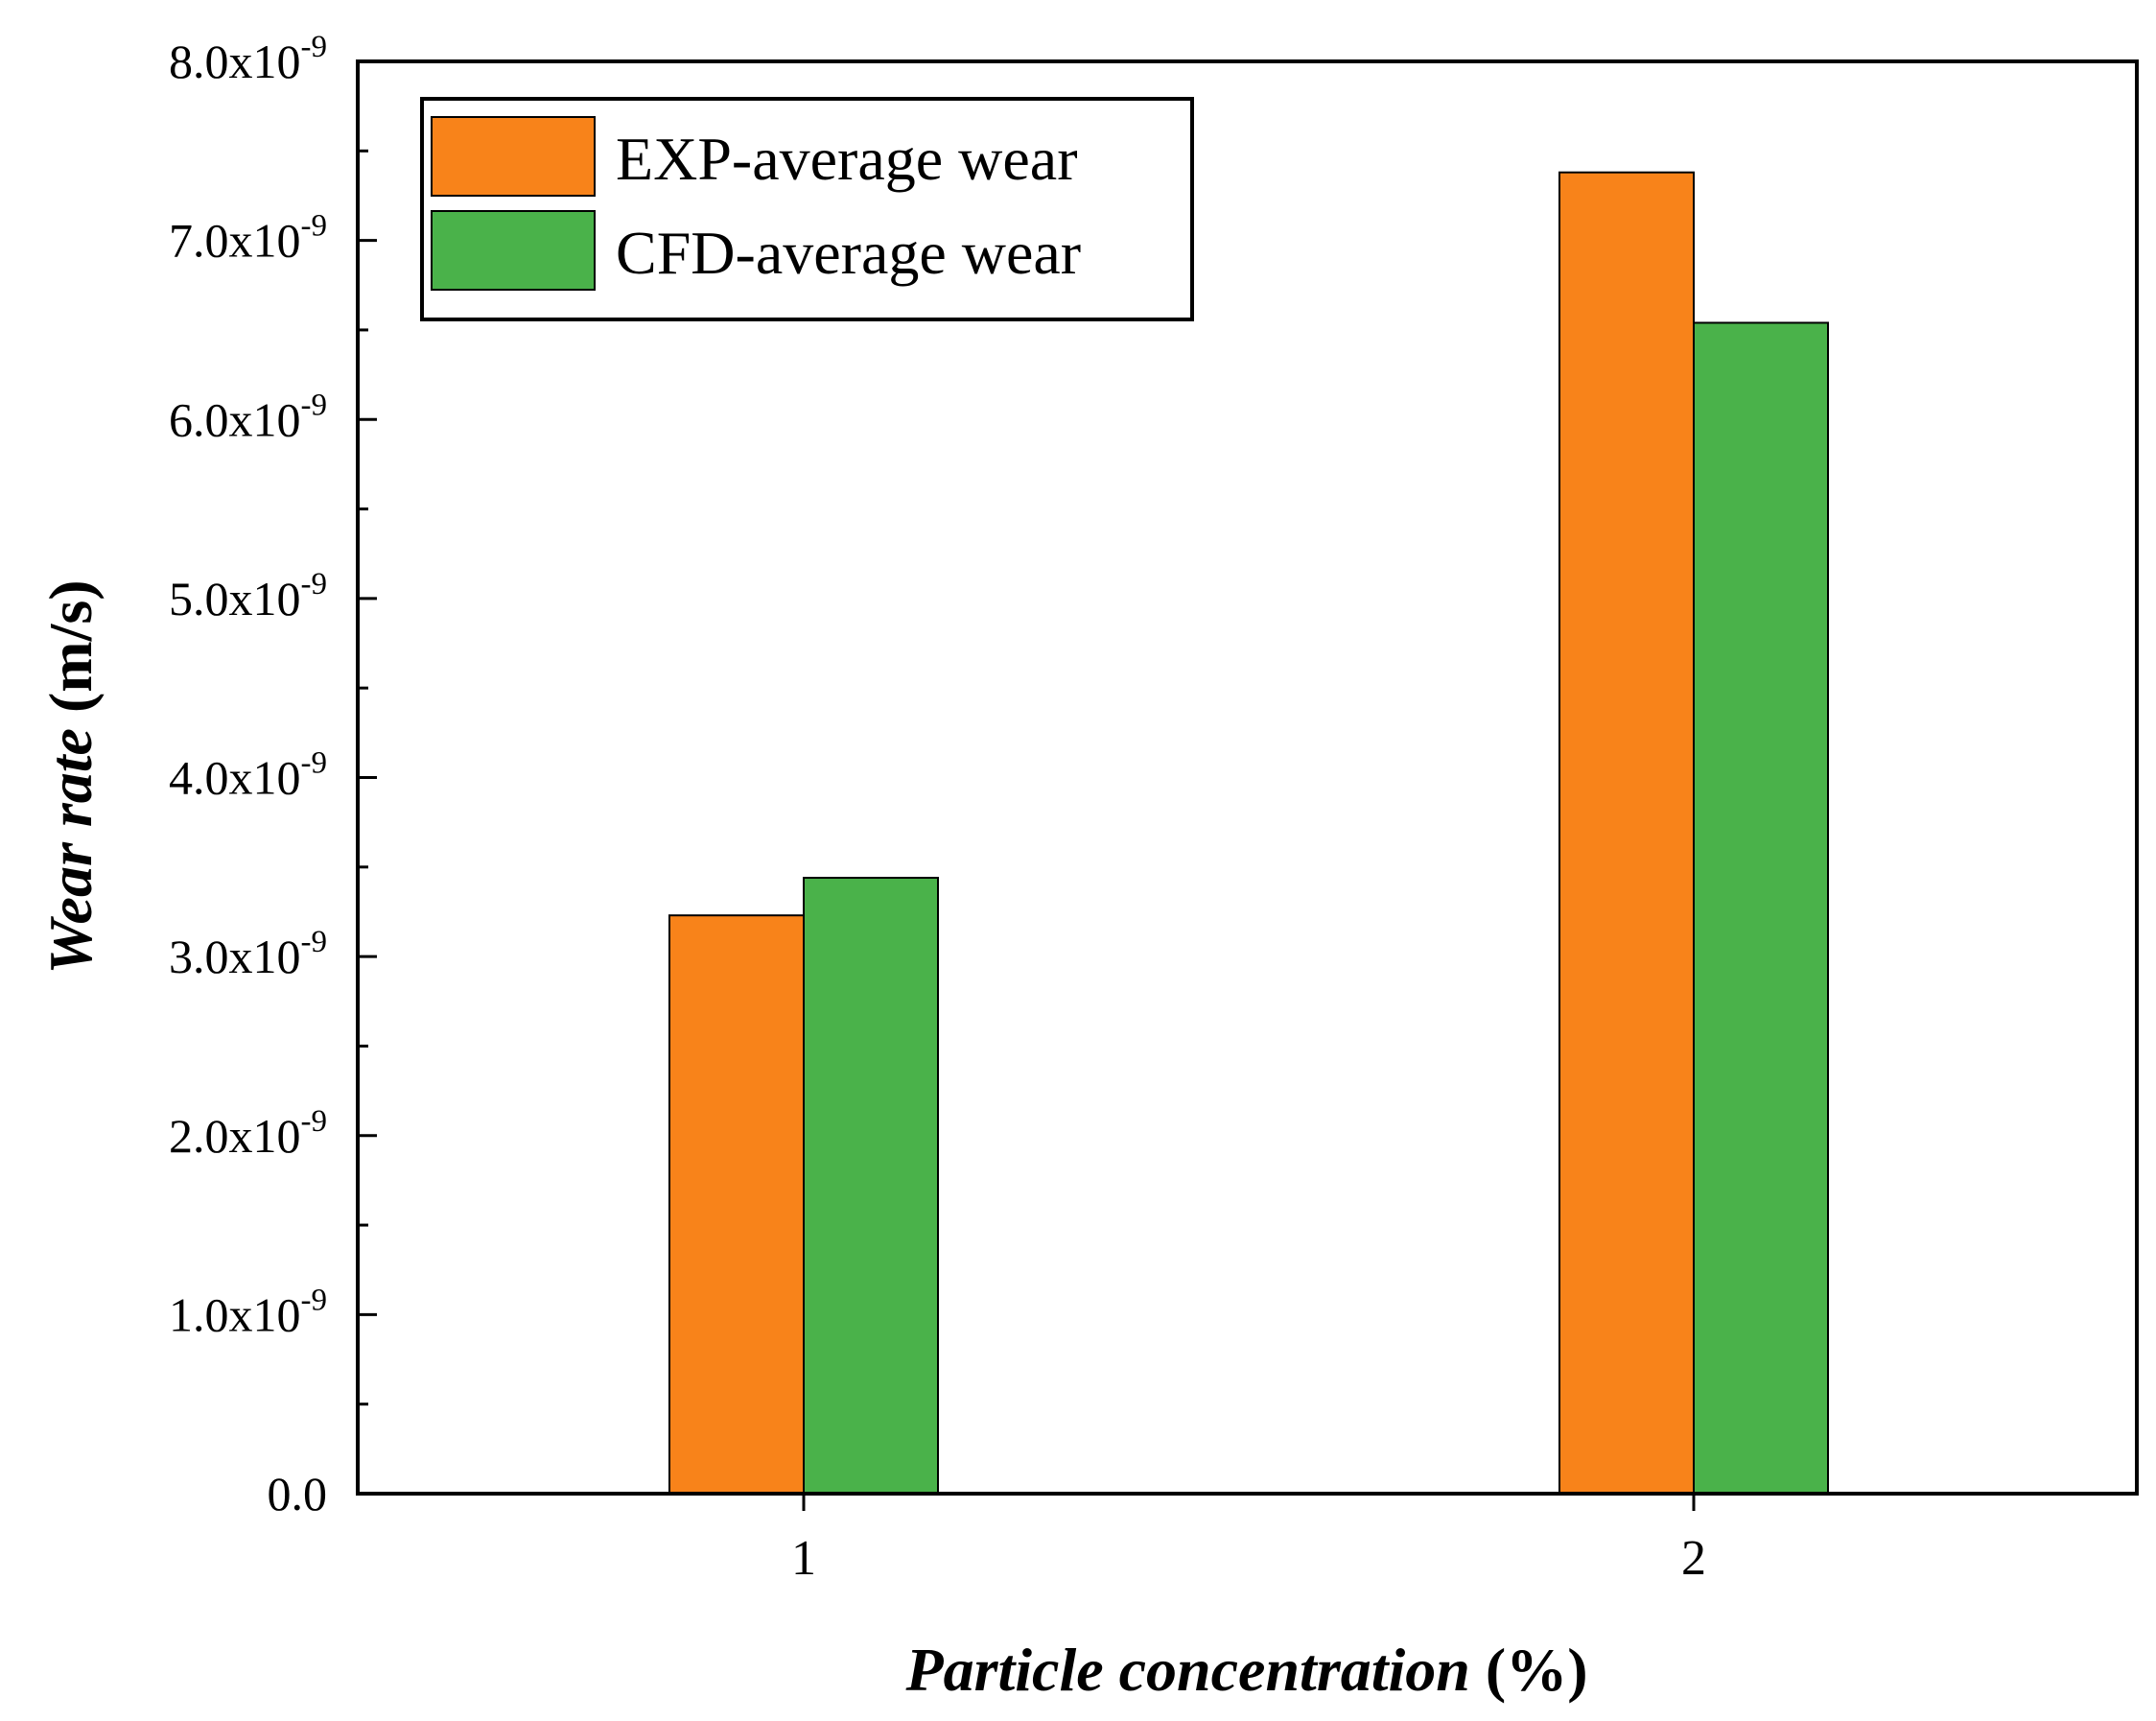 The width and height of the screenshot is (2156, 1721). Describe the element at coordinates (70, 653) in the screenshot. I see `y-axis-title-unit: (m/s)` at that location.